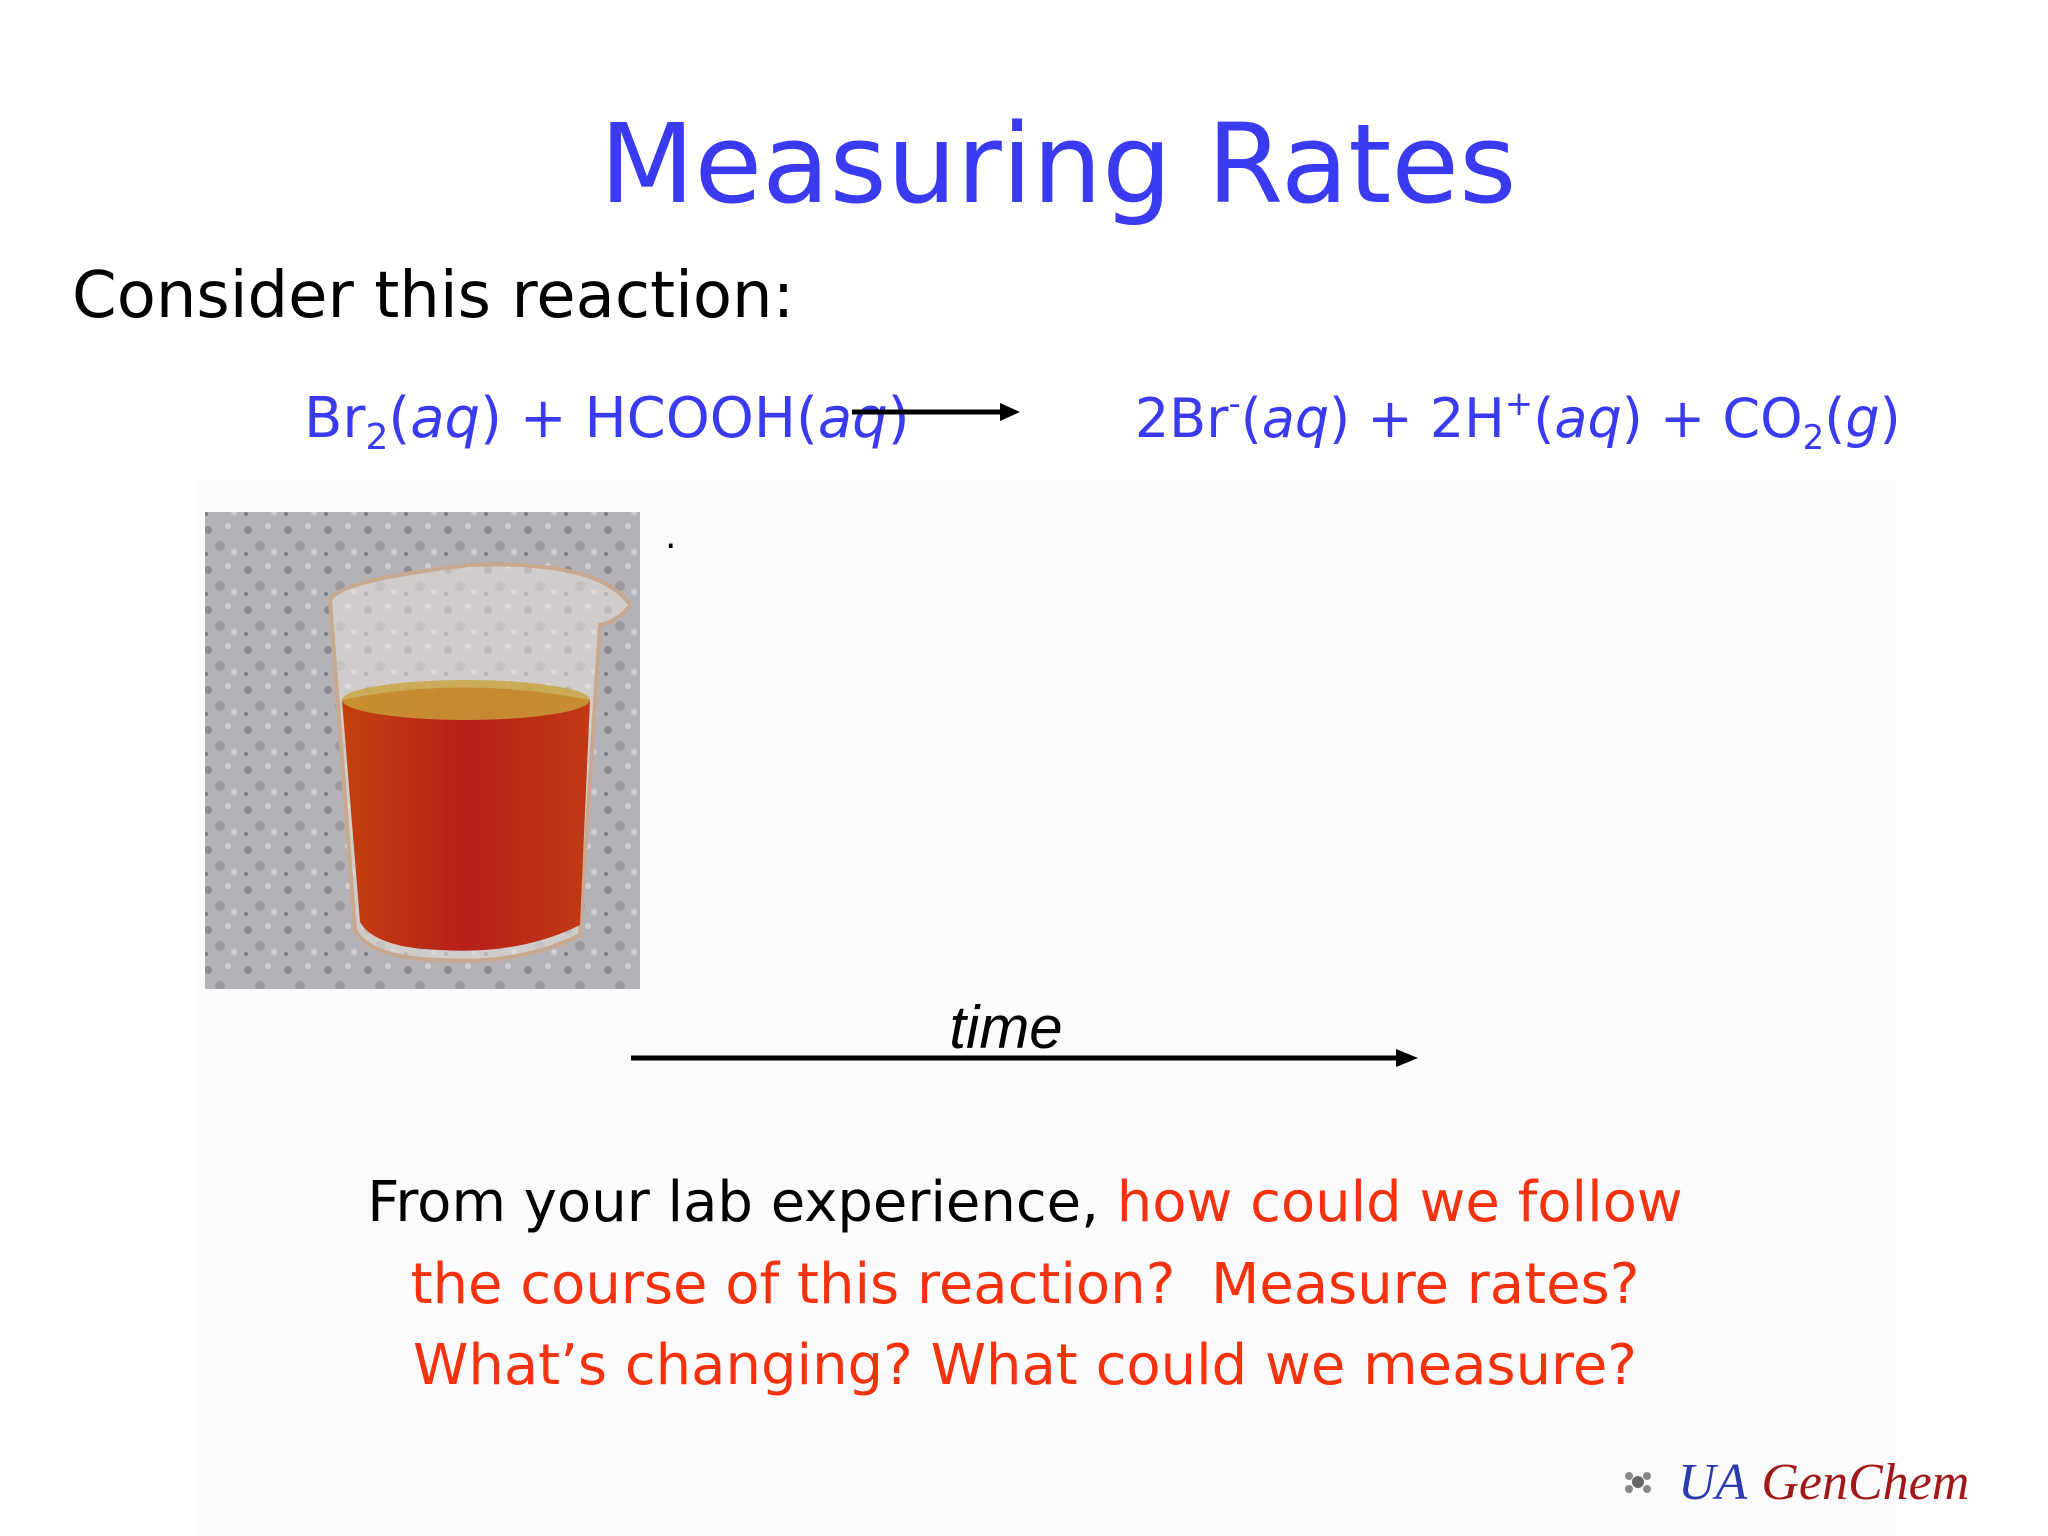 Image resolution: width=2048 pixels, height=1536 pixels. Describe the element at coordinates (422, 750) in the screenshot. I see `beaker-photo` at that location.